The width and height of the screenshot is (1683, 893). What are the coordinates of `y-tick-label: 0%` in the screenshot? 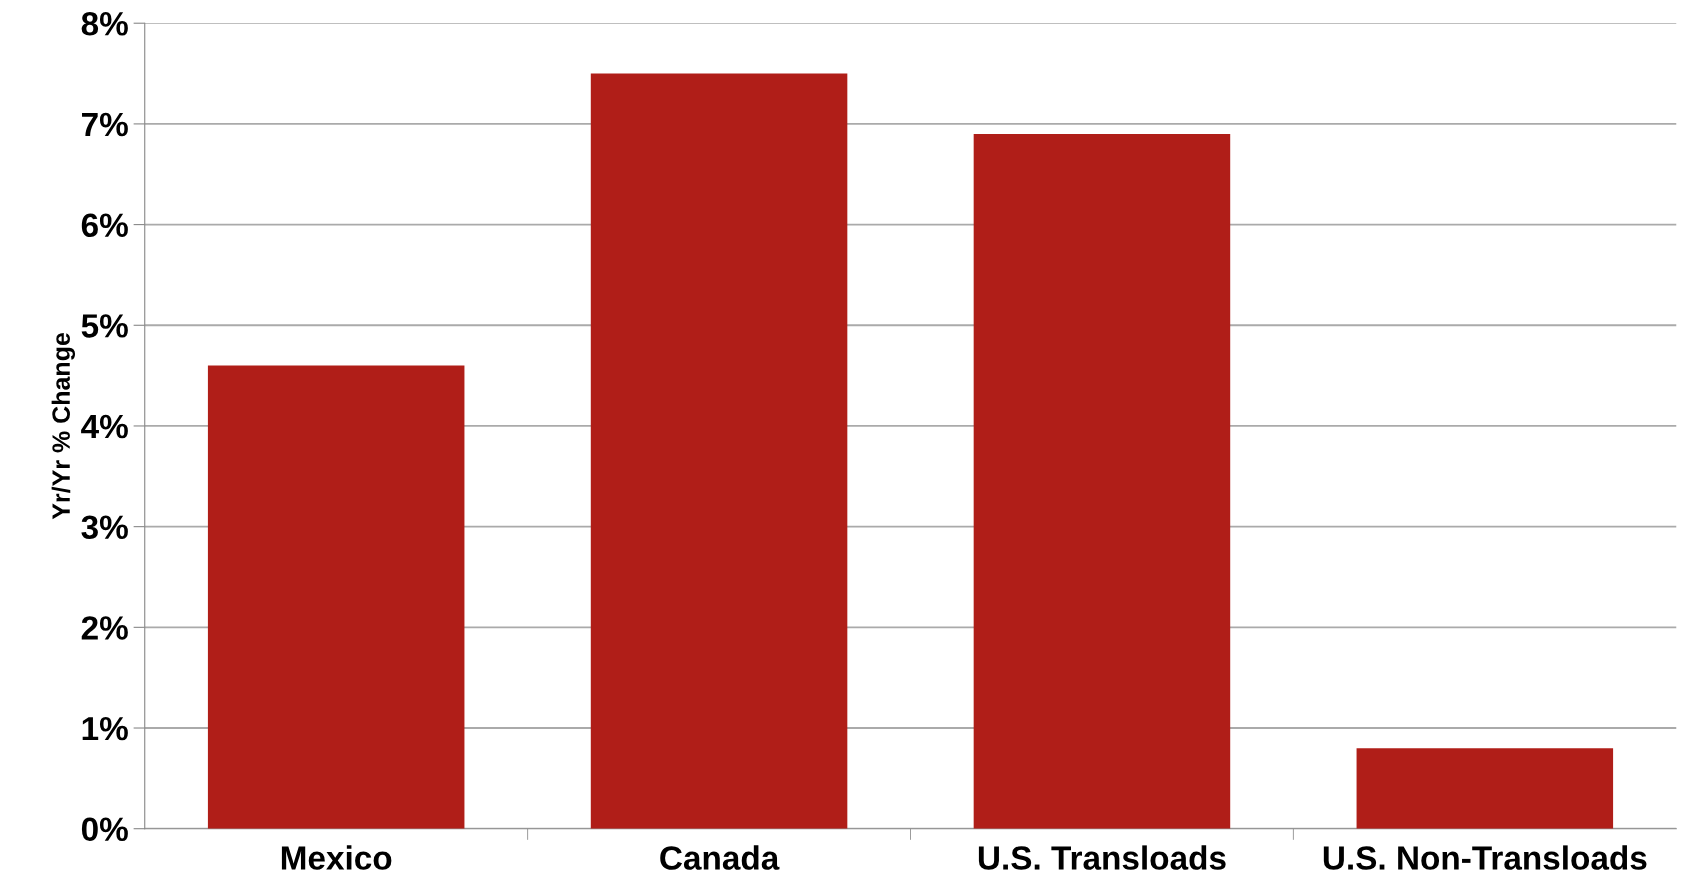 It's located at (104, 829).